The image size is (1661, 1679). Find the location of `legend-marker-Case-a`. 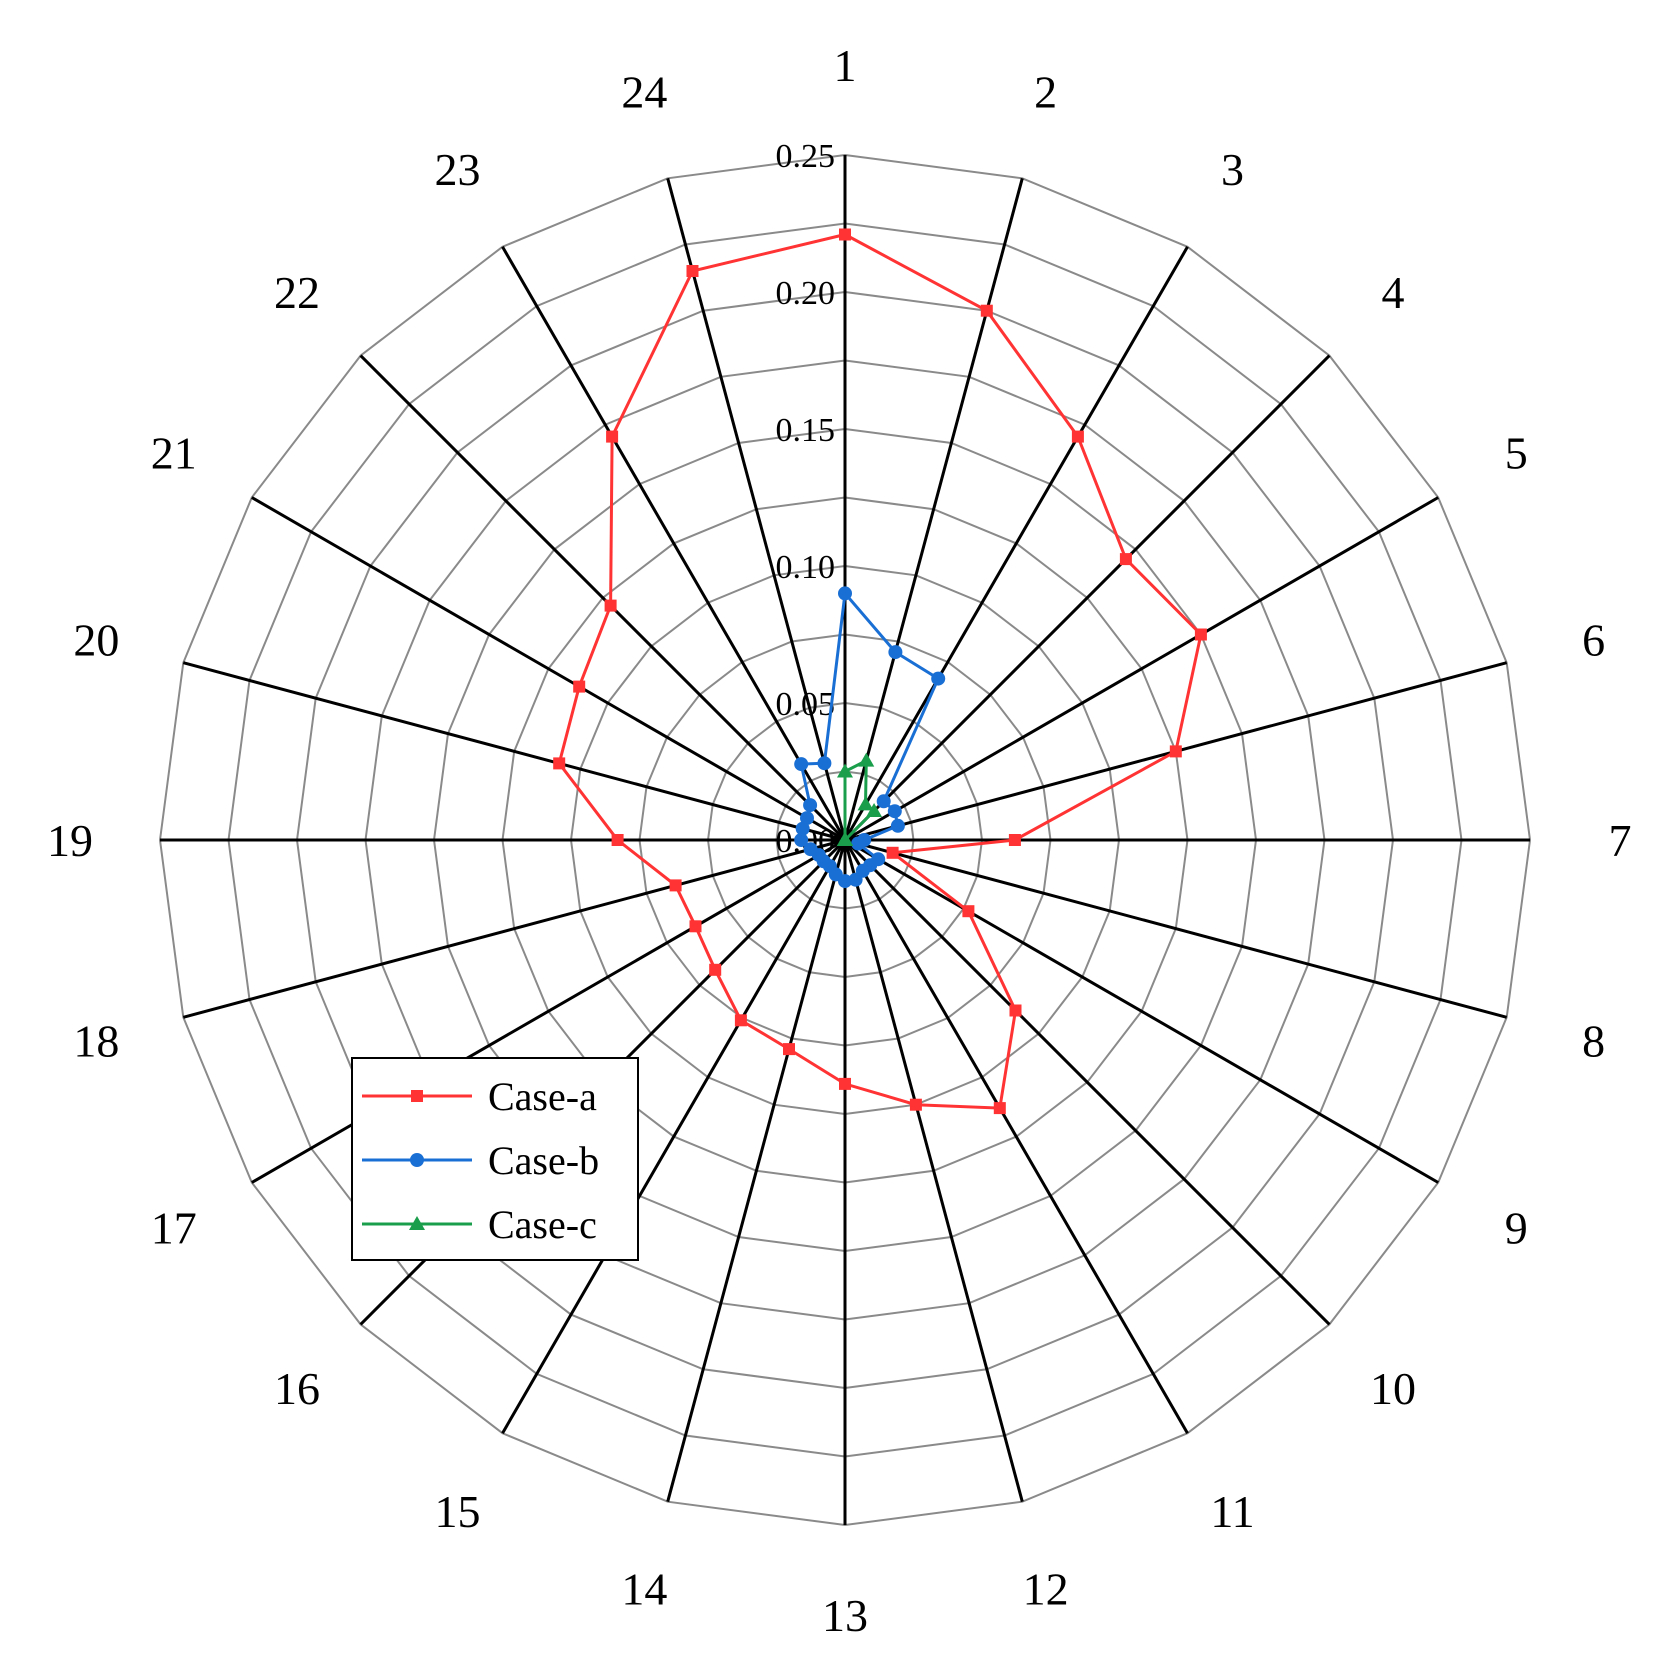

legend-marker-Case-a is located at coordinates (417, 1096).